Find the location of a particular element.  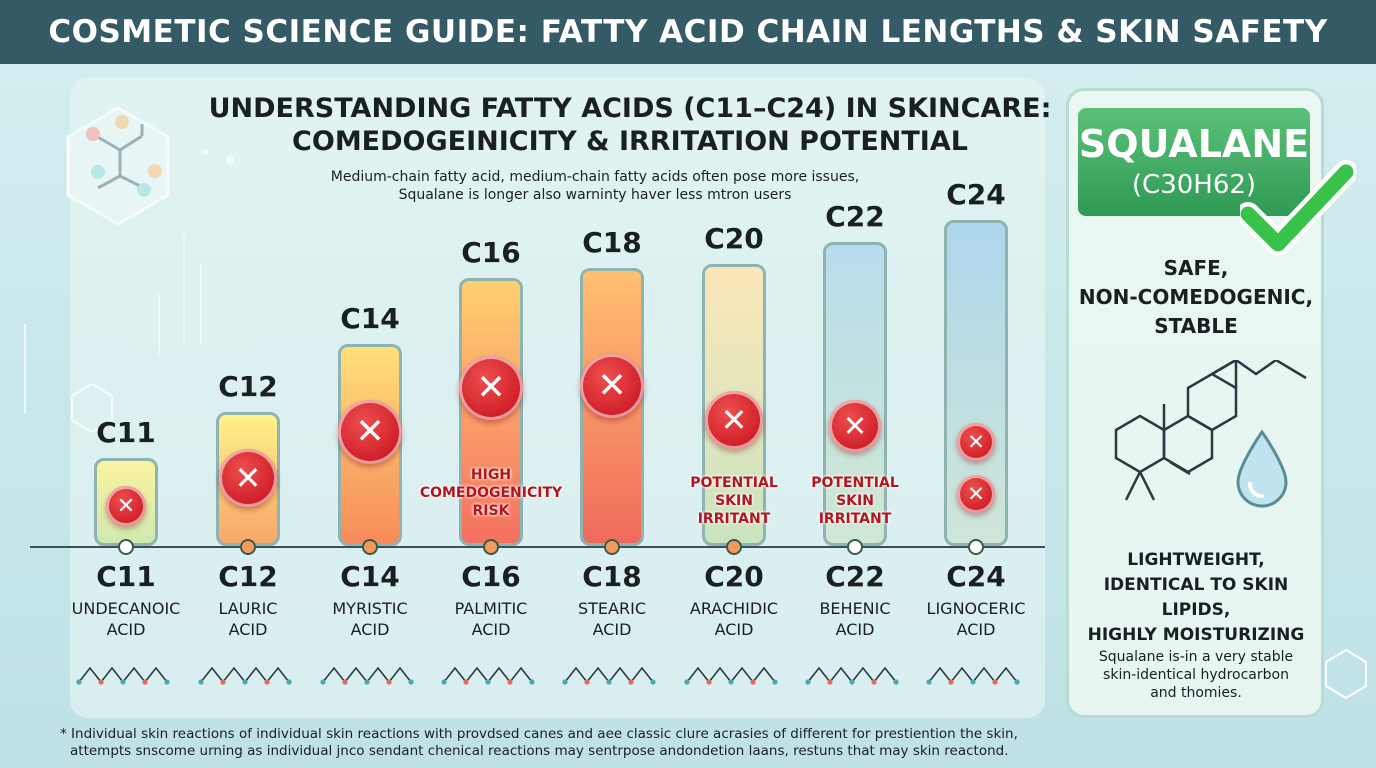

bar-top-label: C24 is located at coordinates (976, 194).